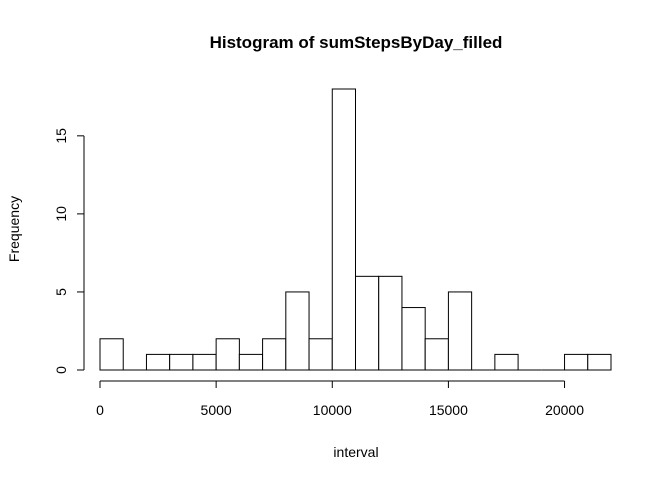 This screenshot has height=480, width=672. Describe the element at coordinates (448, 410) in the screenshot. I see `x-tick-label: 15000` at that location.